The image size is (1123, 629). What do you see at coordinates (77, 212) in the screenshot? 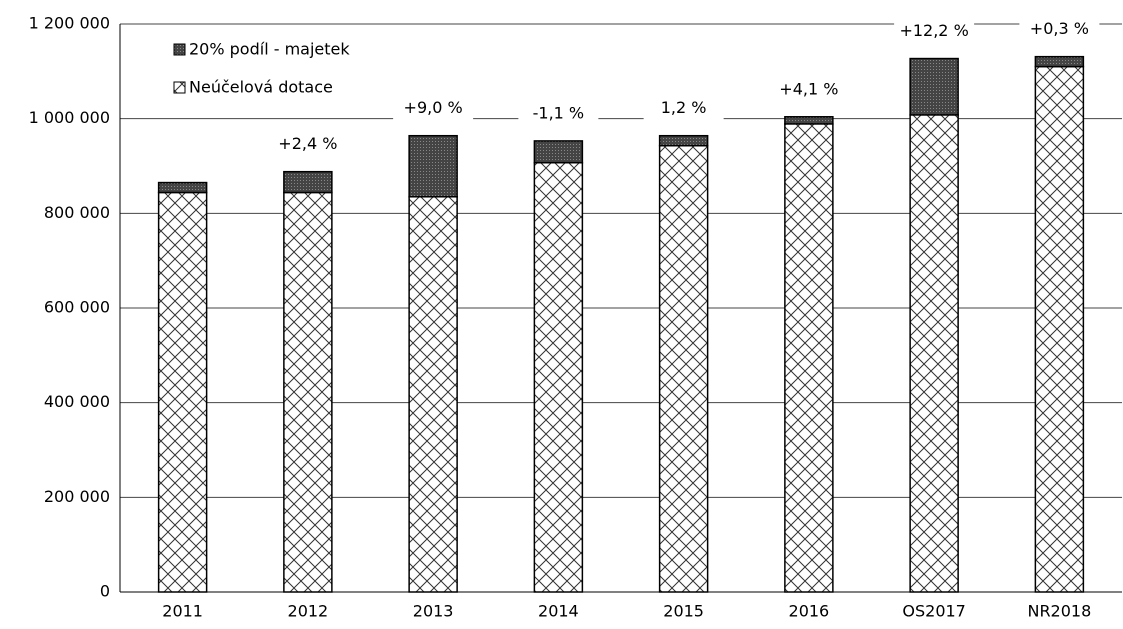
I see `y-tick-label: 800 000` at bounding box center [77, 212].